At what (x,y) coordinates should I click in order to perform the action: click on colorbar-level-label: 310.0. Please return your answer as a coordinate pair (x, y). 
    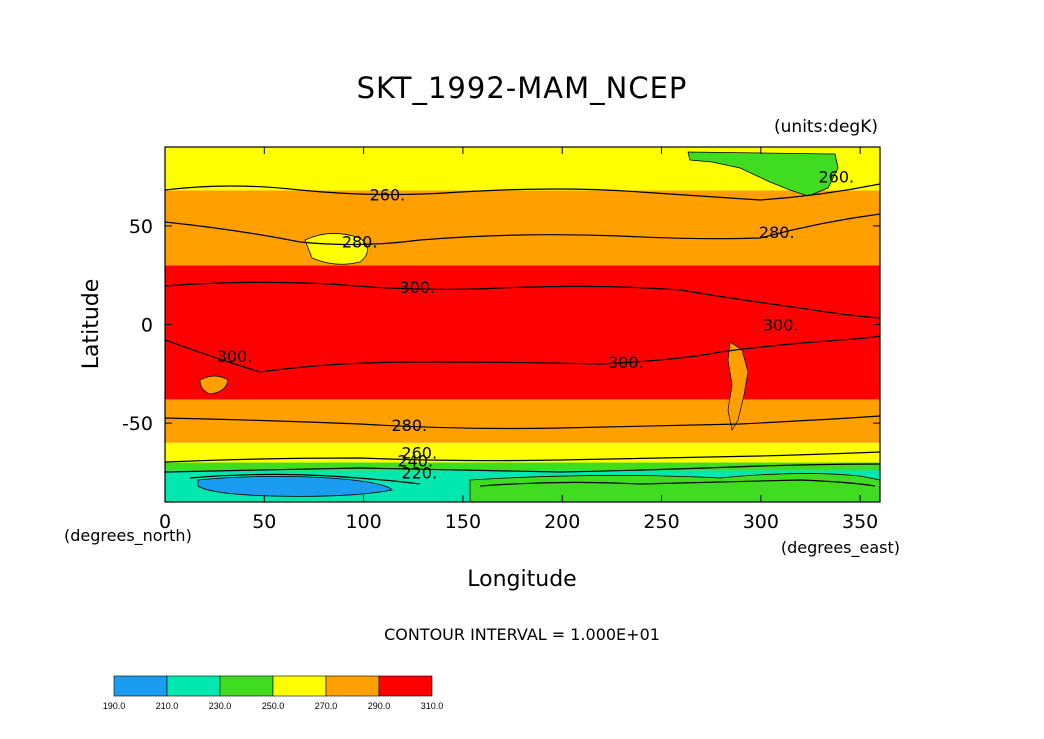
    Looking at the image, I should click on (432, 706).